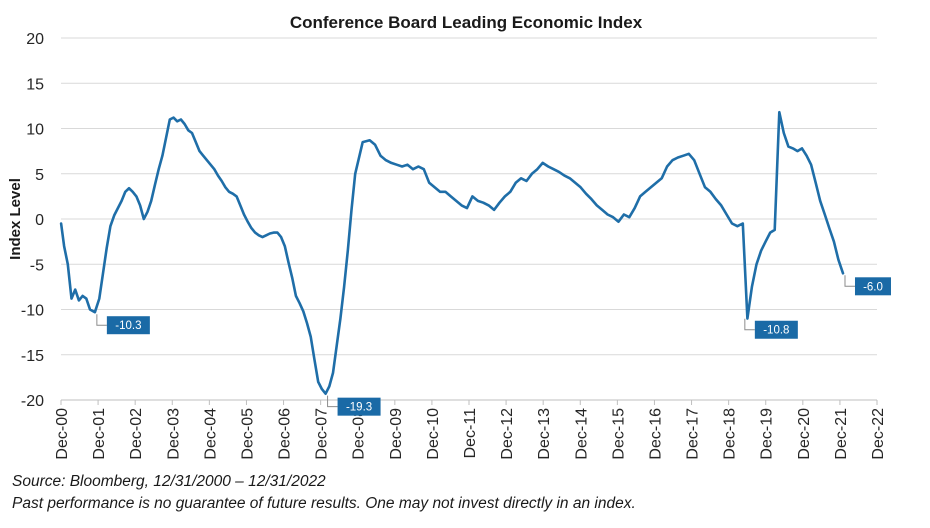  Describe the element at coordinates (507, 434) in the screenshot. I see `x-tick-label: Dec-12` at that location.